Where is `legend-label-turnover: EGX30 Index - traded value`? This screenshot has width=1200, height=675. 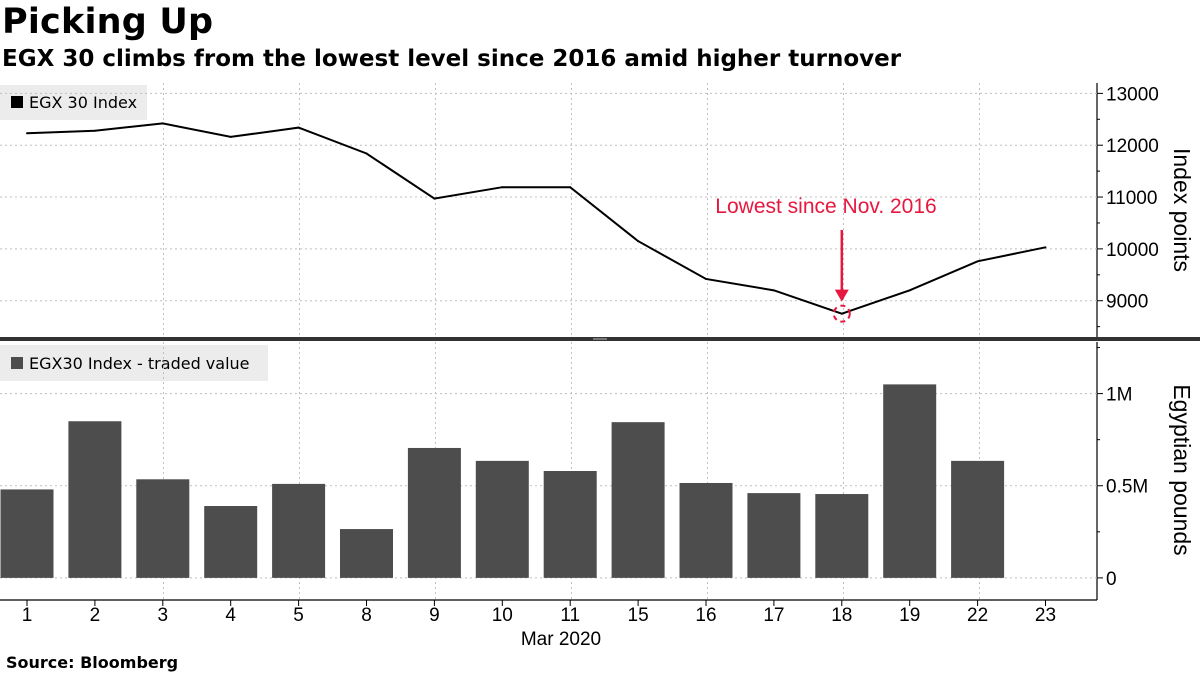 legend-label-turnover: EGX30 Index - traded value is located at coordinates (139, 363).